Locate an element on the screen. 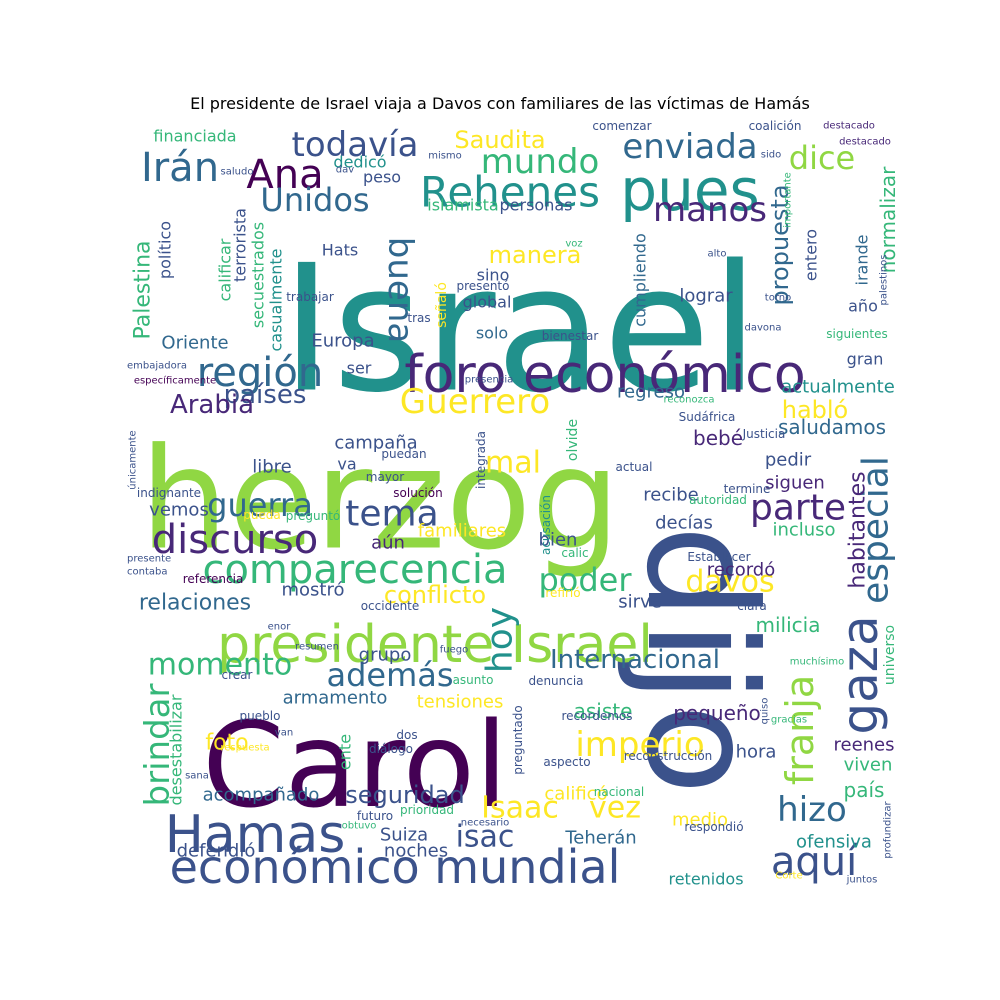 The height and width of the screenshot is (1000, 1000). cloud-word: Palestina is located at coordinates (143, 289).